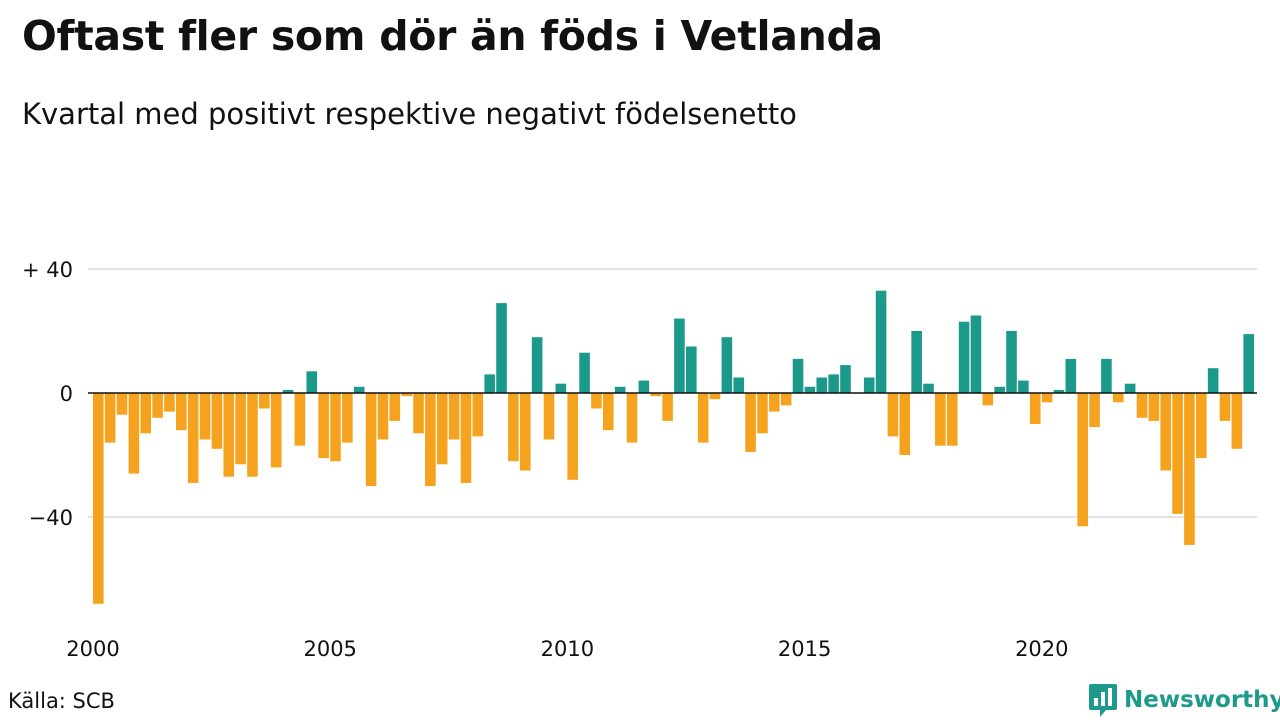 The width and height of the screenshot is (1280, 720). Describe the element at coordinates (804, 649) in the screenshot. I see `x-tick-label: 2015` at that location.